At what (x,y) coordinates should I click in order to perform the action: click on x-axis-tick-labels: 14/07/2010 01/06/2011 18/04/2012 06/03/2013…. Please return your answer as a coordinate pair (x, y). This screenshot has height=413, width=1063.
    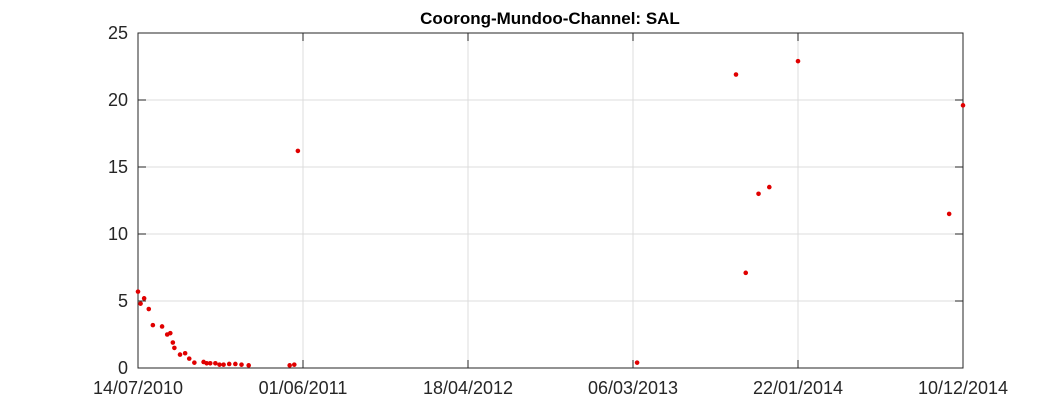
    Looking at the image, I should click on (550, 388).